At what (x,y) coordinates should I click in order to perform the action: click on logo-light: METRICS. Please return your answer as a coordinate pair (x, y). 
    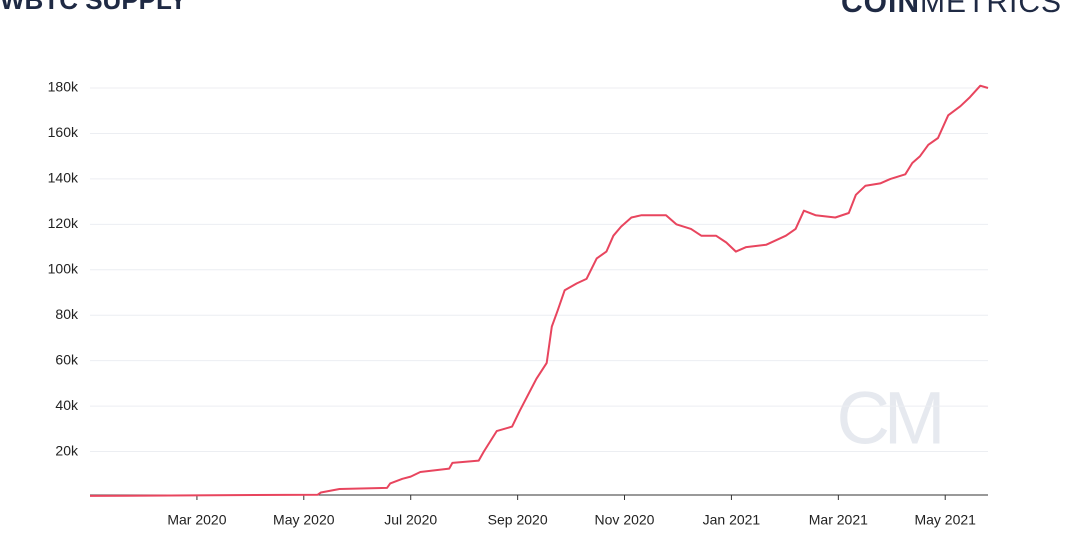
    Looking at the image, I should click on (991, 9).